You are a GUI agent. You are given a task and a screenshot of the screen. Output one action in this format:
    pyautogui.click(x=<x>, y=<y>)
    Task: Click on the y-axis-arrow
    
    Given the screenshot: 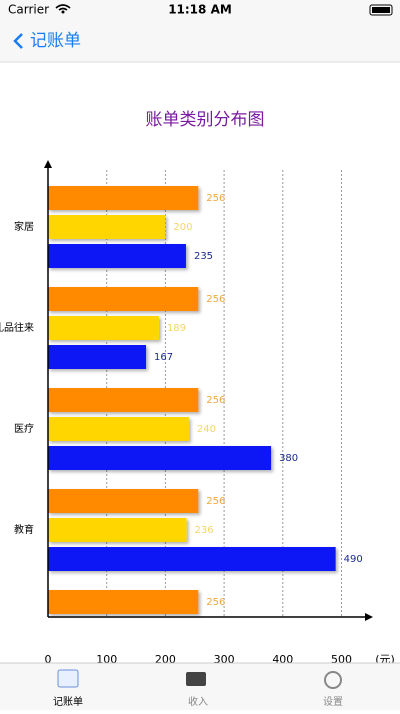 What is the action you would take?
    pyautogui.click(x=48, y=164)
    